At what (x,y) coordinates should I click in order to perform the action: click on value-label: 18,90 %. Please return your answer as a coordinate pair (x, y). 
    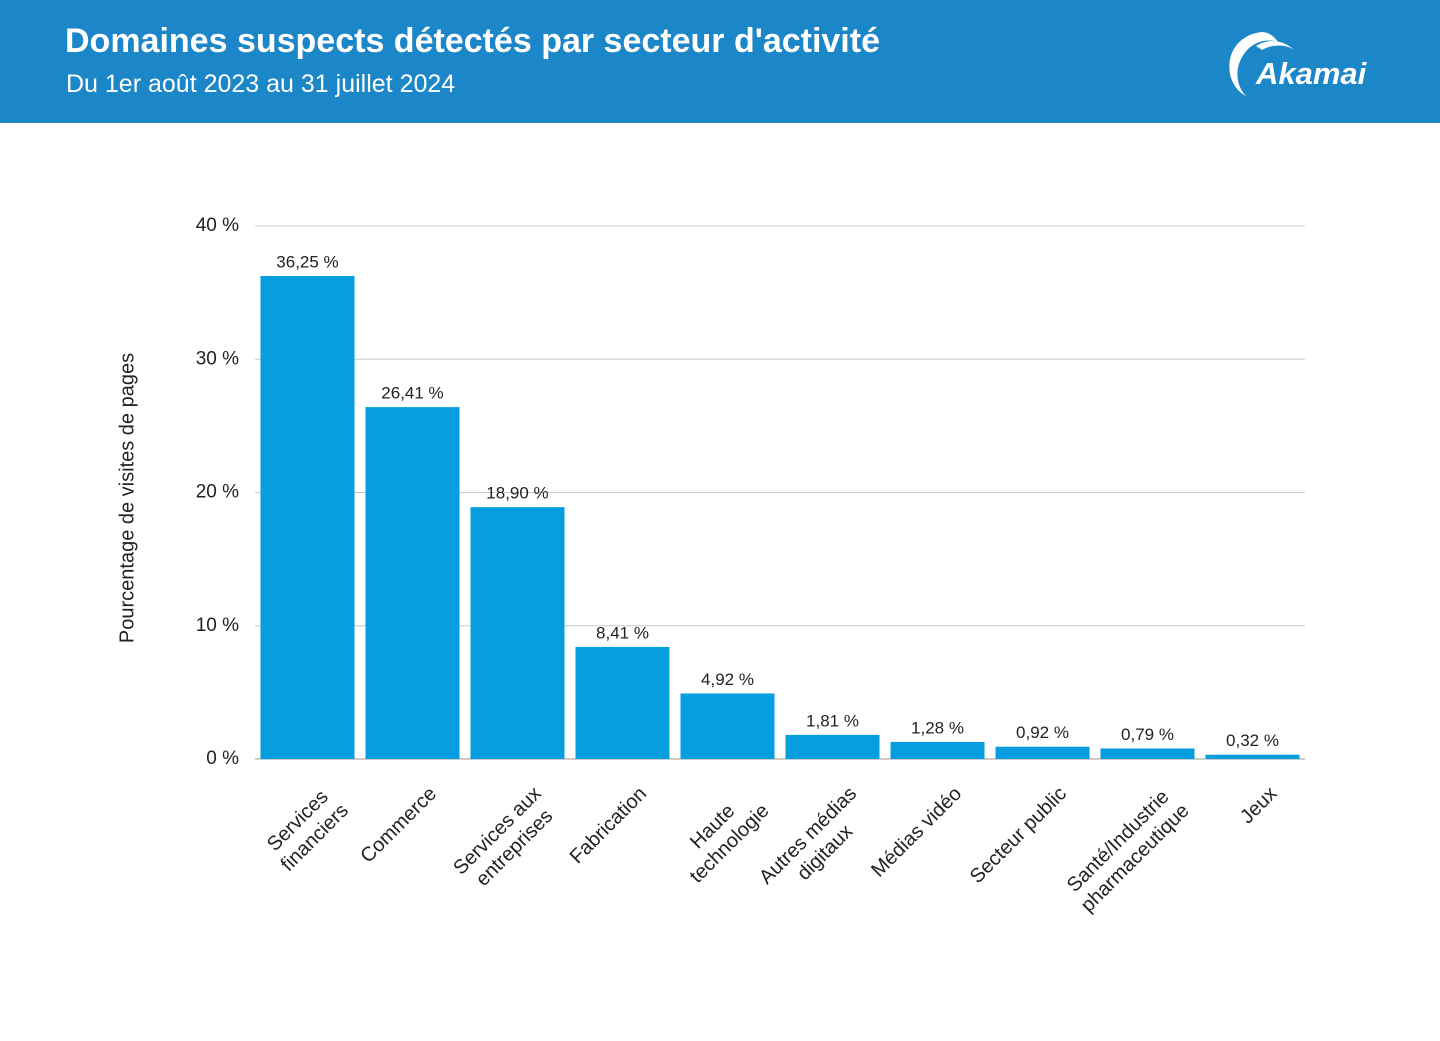
    Looking at the image, I should click on (517, 493).